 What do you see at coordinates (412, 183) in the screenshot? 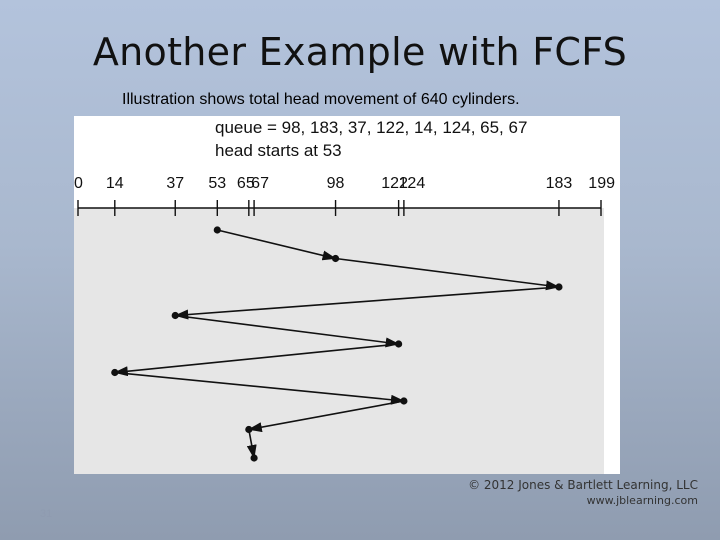
I see `tick-label: 124` at bounding box center [412, 183].